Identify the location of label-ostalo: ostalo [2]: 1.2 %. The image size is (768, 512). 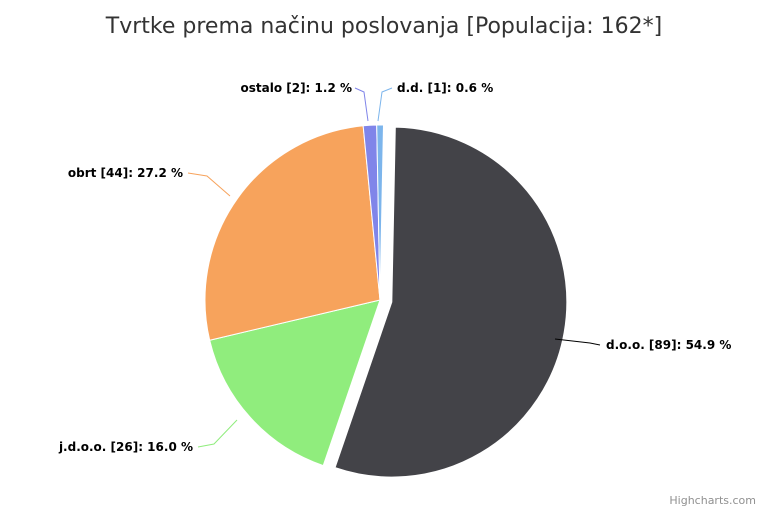
(296, 88).